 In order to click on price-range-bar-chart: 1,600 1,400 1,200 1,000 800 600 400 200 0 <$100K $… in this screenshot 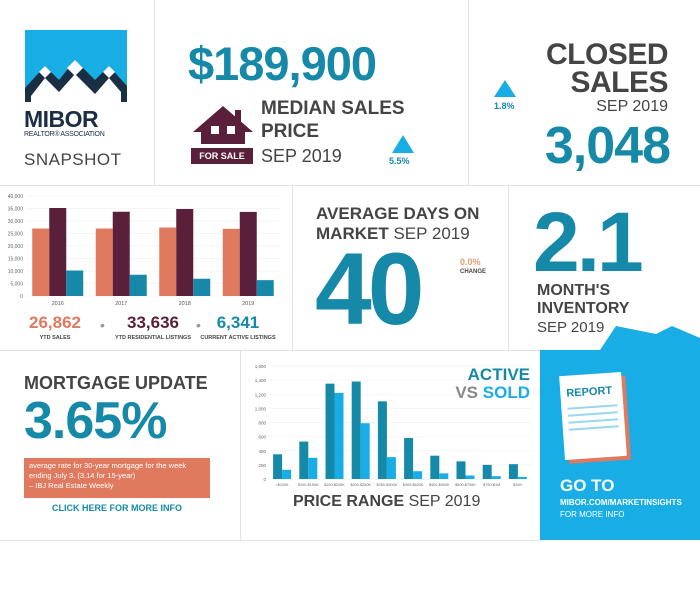, I will do `click(393, 425)`.